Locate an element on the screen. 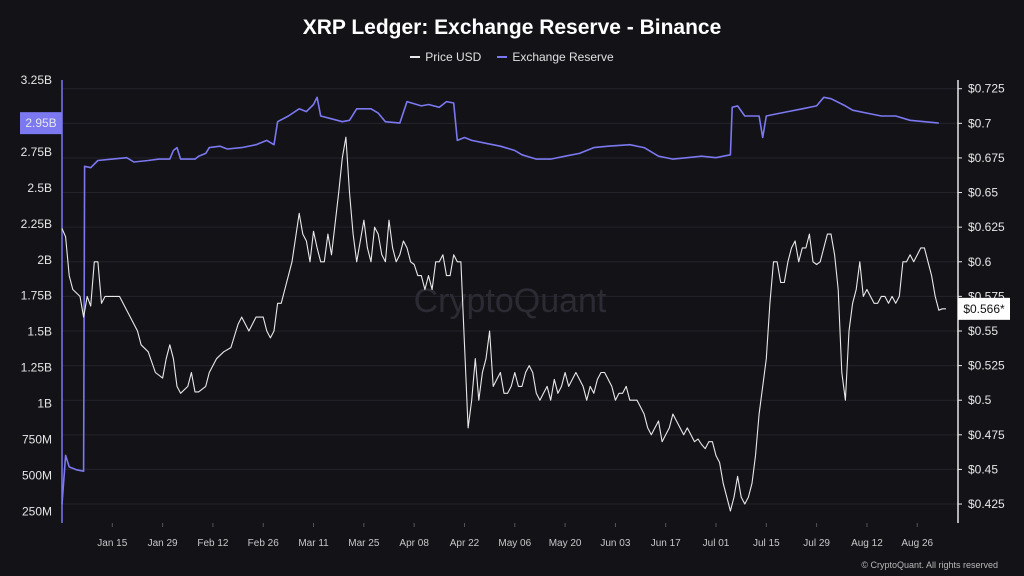 Image resolution: width=1024 pixels, height=576 pixels. x-tick-label: Jul 01 is located at coordinates (716, 543).